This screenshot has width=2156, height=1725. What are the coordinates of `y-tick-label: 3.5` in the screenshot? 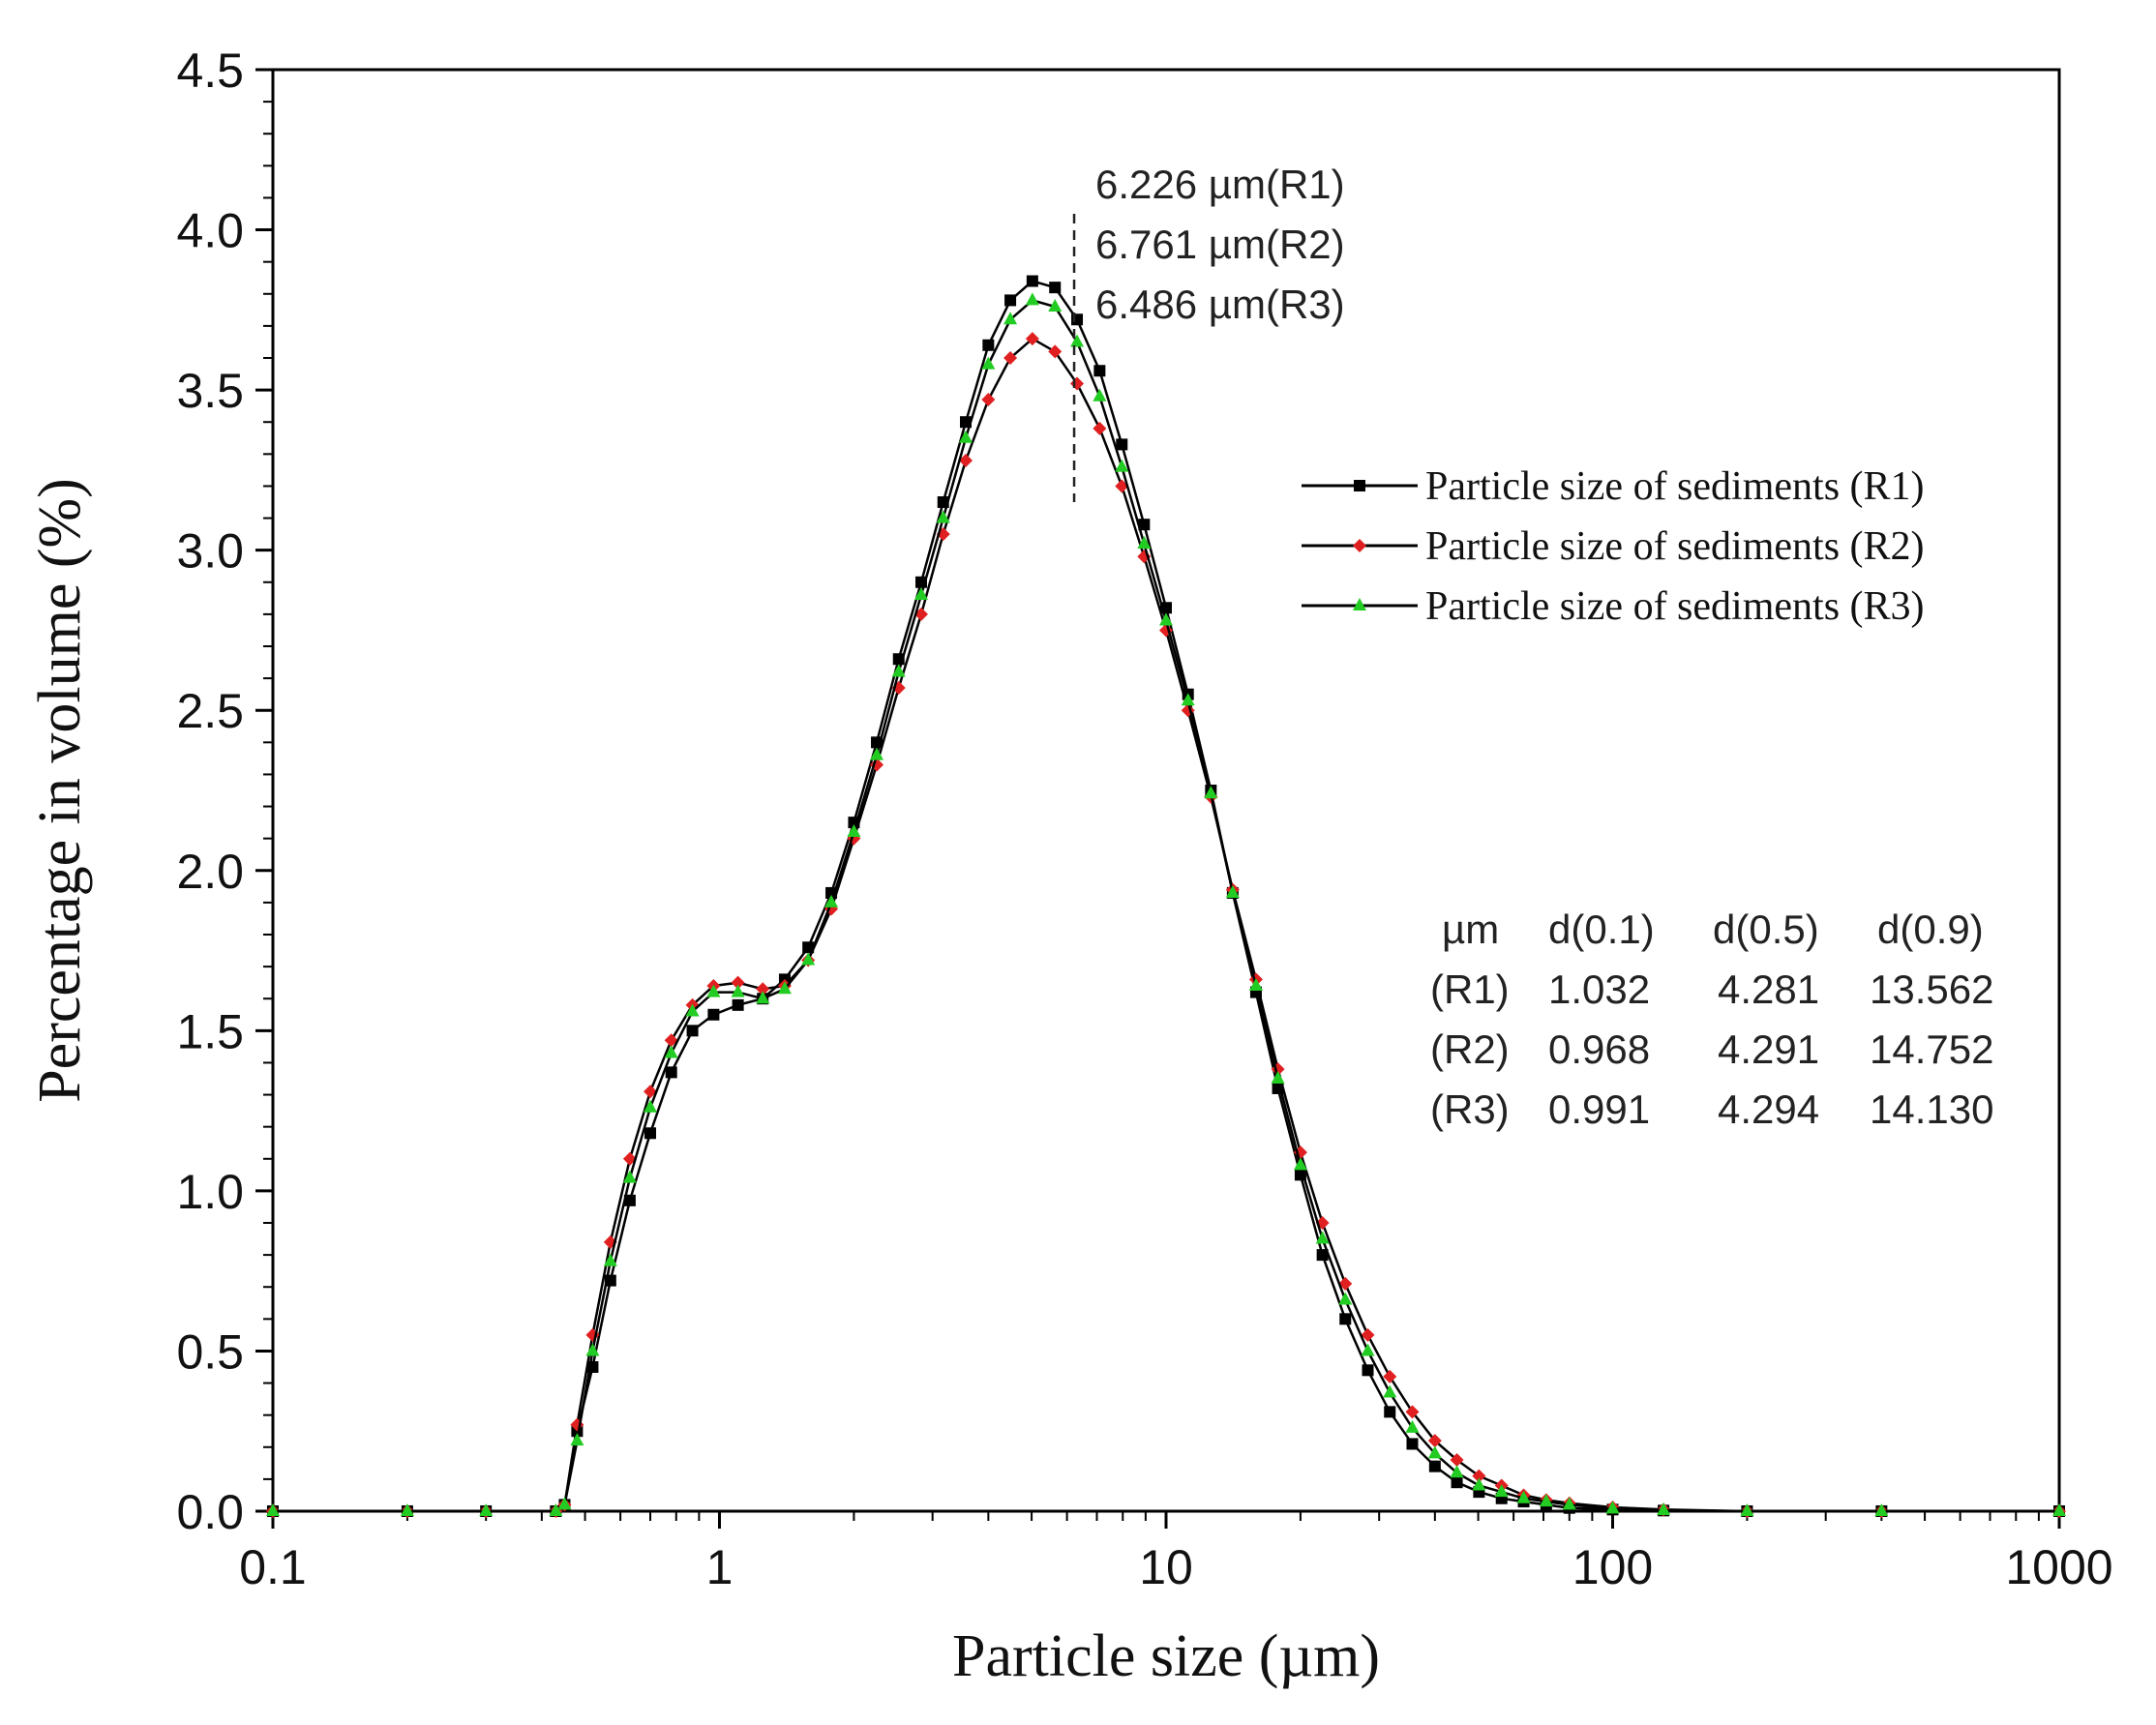 It's located at (210, 391).